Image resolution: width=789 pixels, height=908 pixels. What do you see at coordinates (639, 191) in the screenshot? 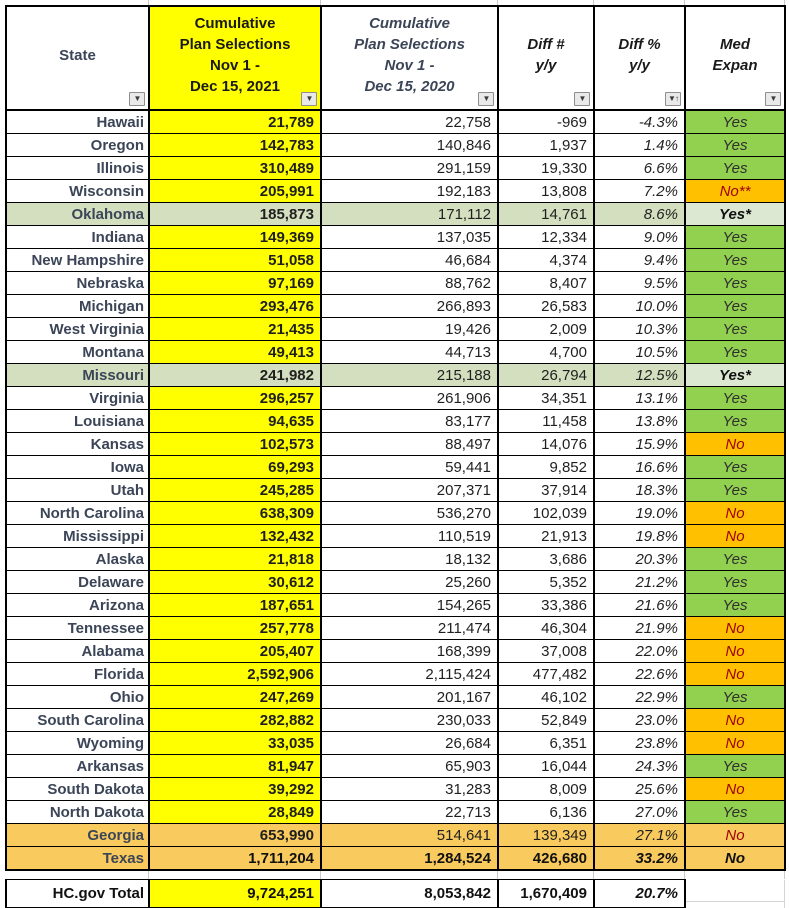
I see `diff-percent-cell: 7.2%` at bounding box center [639, 191].